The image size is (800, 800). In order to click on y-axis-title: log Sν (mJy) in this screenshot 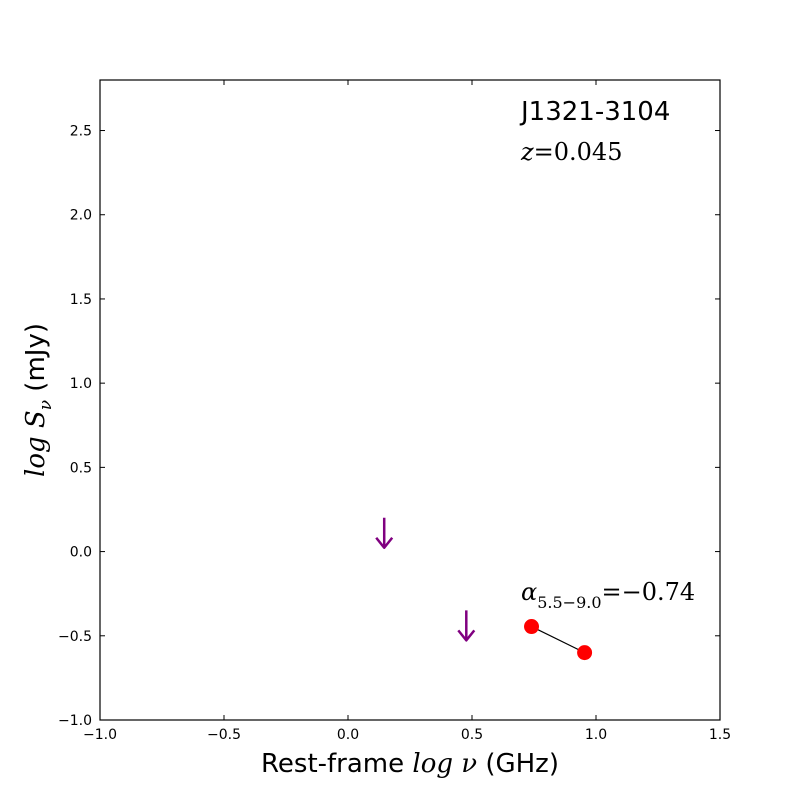, I will do `click(38, 400)`.